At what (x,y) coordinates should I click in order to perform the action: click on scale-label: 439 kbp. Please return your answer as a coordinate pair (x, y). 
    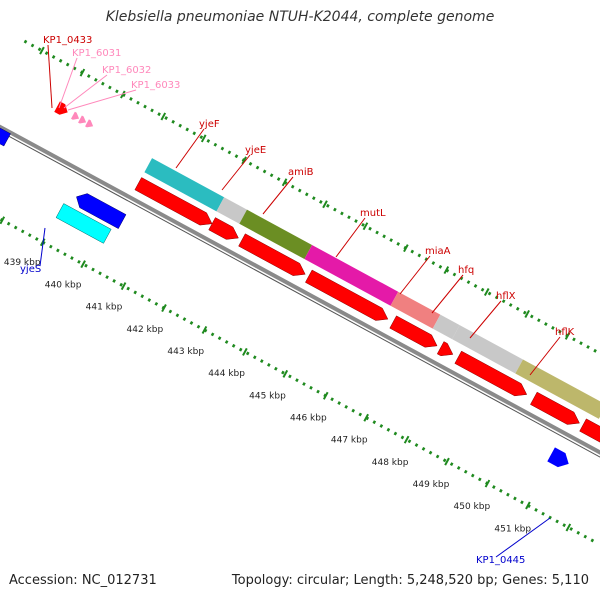
    Looking at the image, I should click on (22, 263).